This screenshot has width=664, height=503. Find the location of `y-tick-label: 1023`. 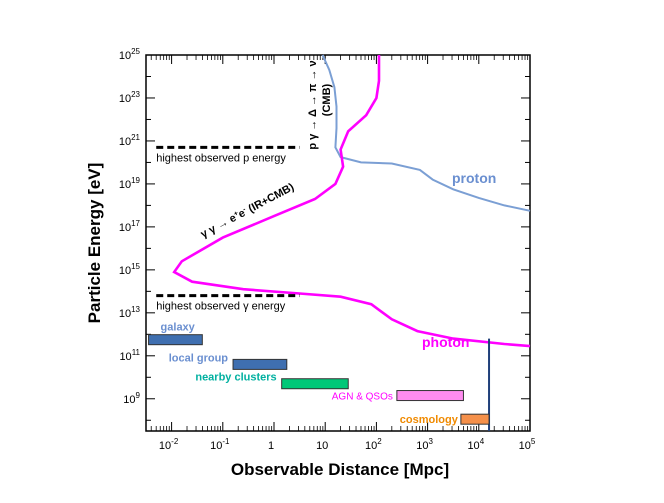

y-tick-label: 1023 is located at coordinates (130, 97).